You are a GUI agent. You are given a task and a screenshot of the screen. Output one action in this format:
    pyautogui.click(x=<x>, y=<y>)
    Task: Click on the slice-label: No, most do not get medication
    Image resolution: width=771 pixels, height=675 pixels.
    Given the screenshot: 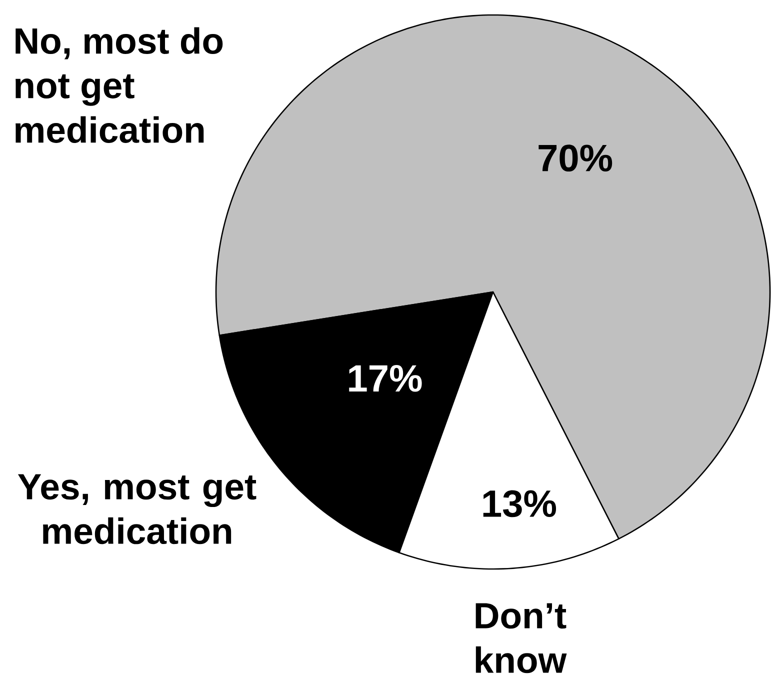 What is the action you would take?
    pyautogui.click(x=119, y=85)
    